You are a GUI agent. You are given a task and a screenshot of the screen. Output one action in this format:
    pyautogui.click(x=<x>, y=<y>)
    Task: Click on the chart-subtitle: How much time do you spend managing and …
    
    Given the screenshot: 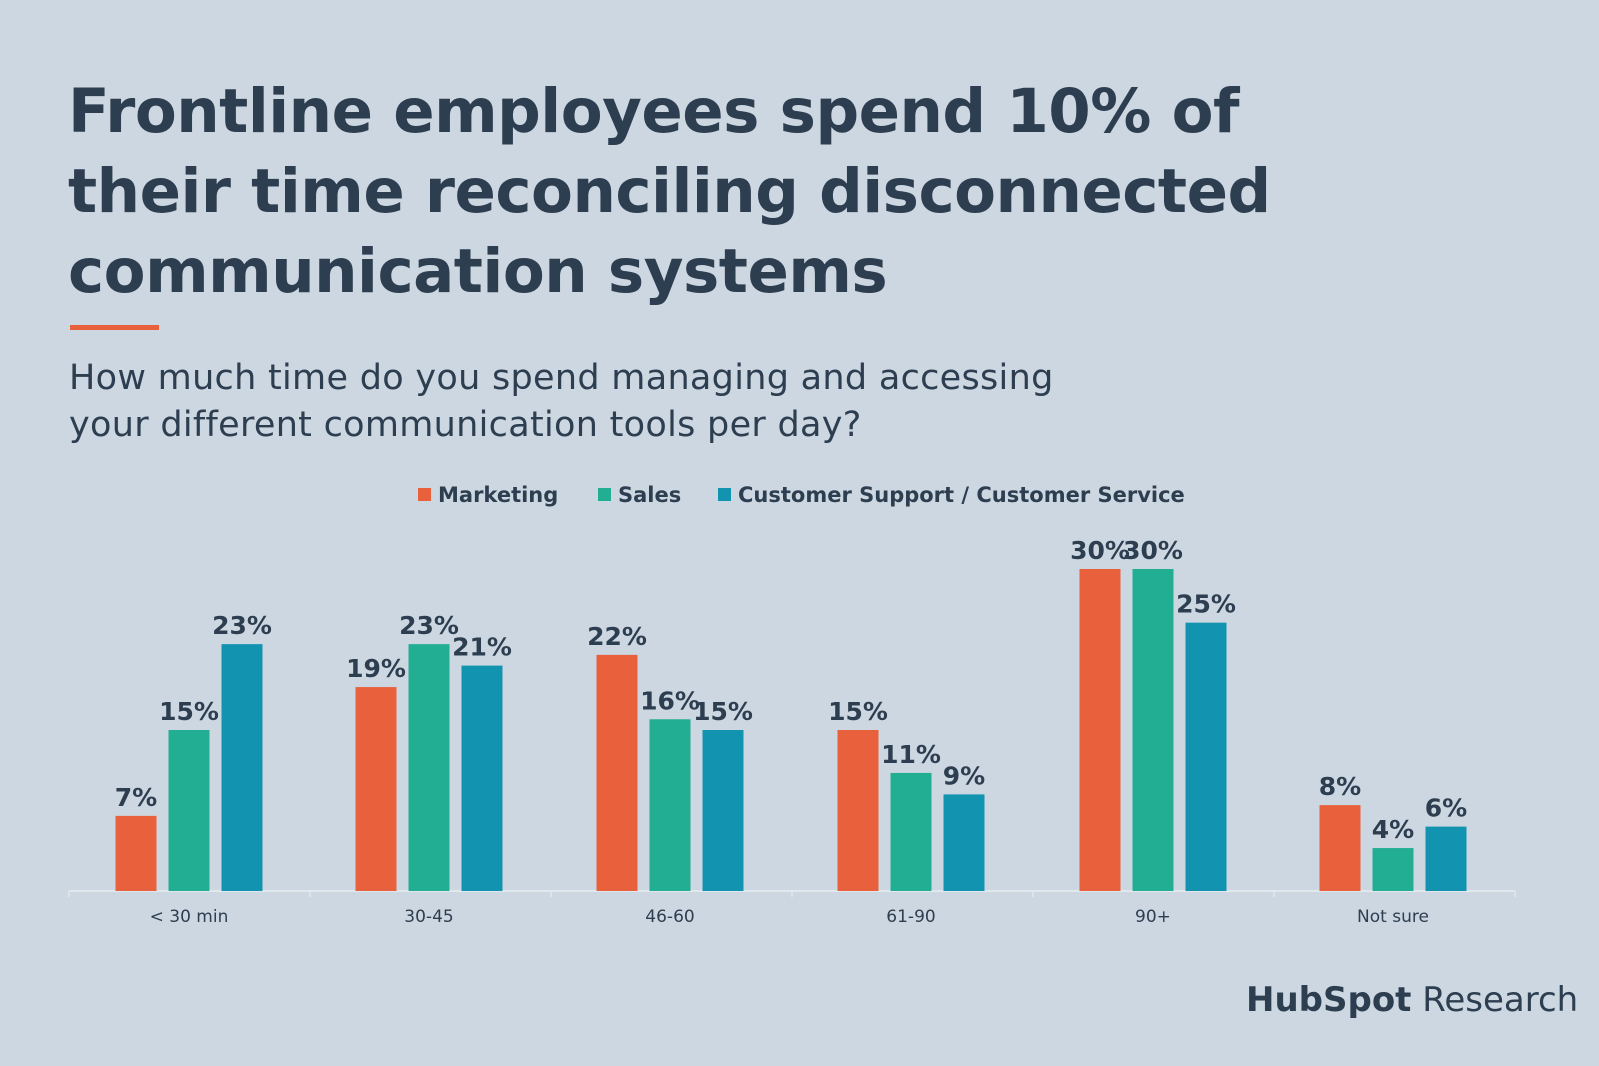 What is the action you would take?
    pyautogui.click(x=669, y=402)
    